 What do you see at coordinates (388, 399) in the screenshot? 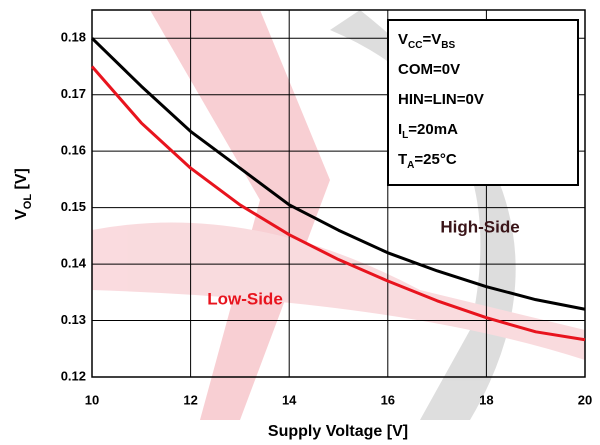
I see `x-tick-label: 16` at bounding box center [388, 399].